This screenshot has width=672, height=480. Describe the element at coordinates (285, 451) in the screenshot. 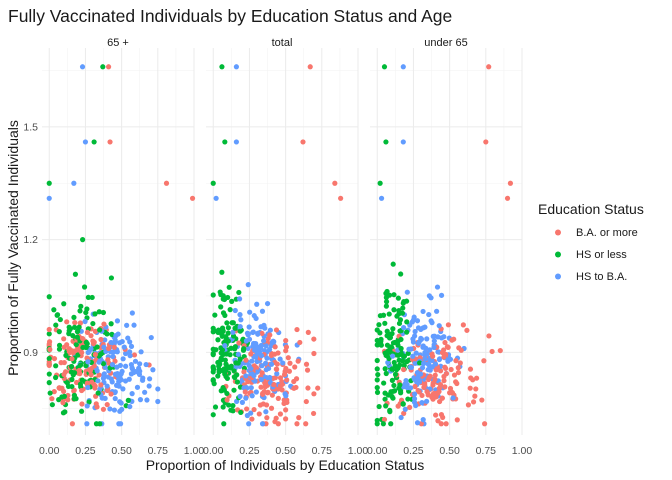

I see `x-tick-label: 0.50` at that location.